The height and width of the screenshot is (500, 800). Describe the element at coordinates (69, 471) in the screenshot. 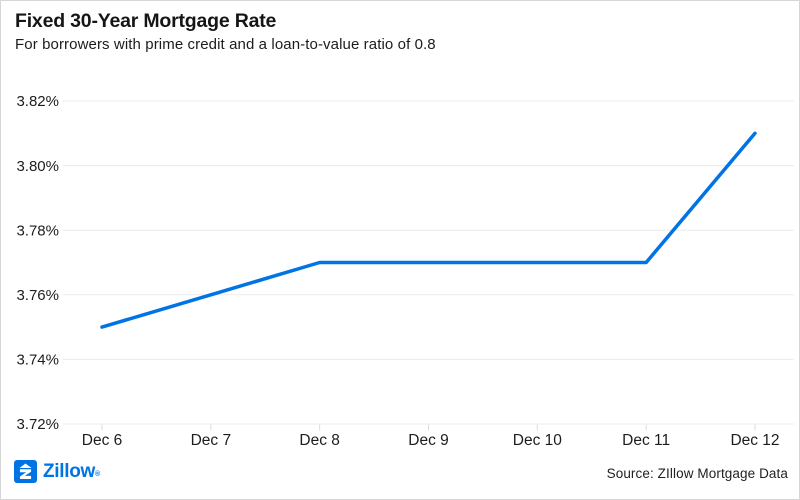

I see `zillow-logo-text: Zillow` at that location.